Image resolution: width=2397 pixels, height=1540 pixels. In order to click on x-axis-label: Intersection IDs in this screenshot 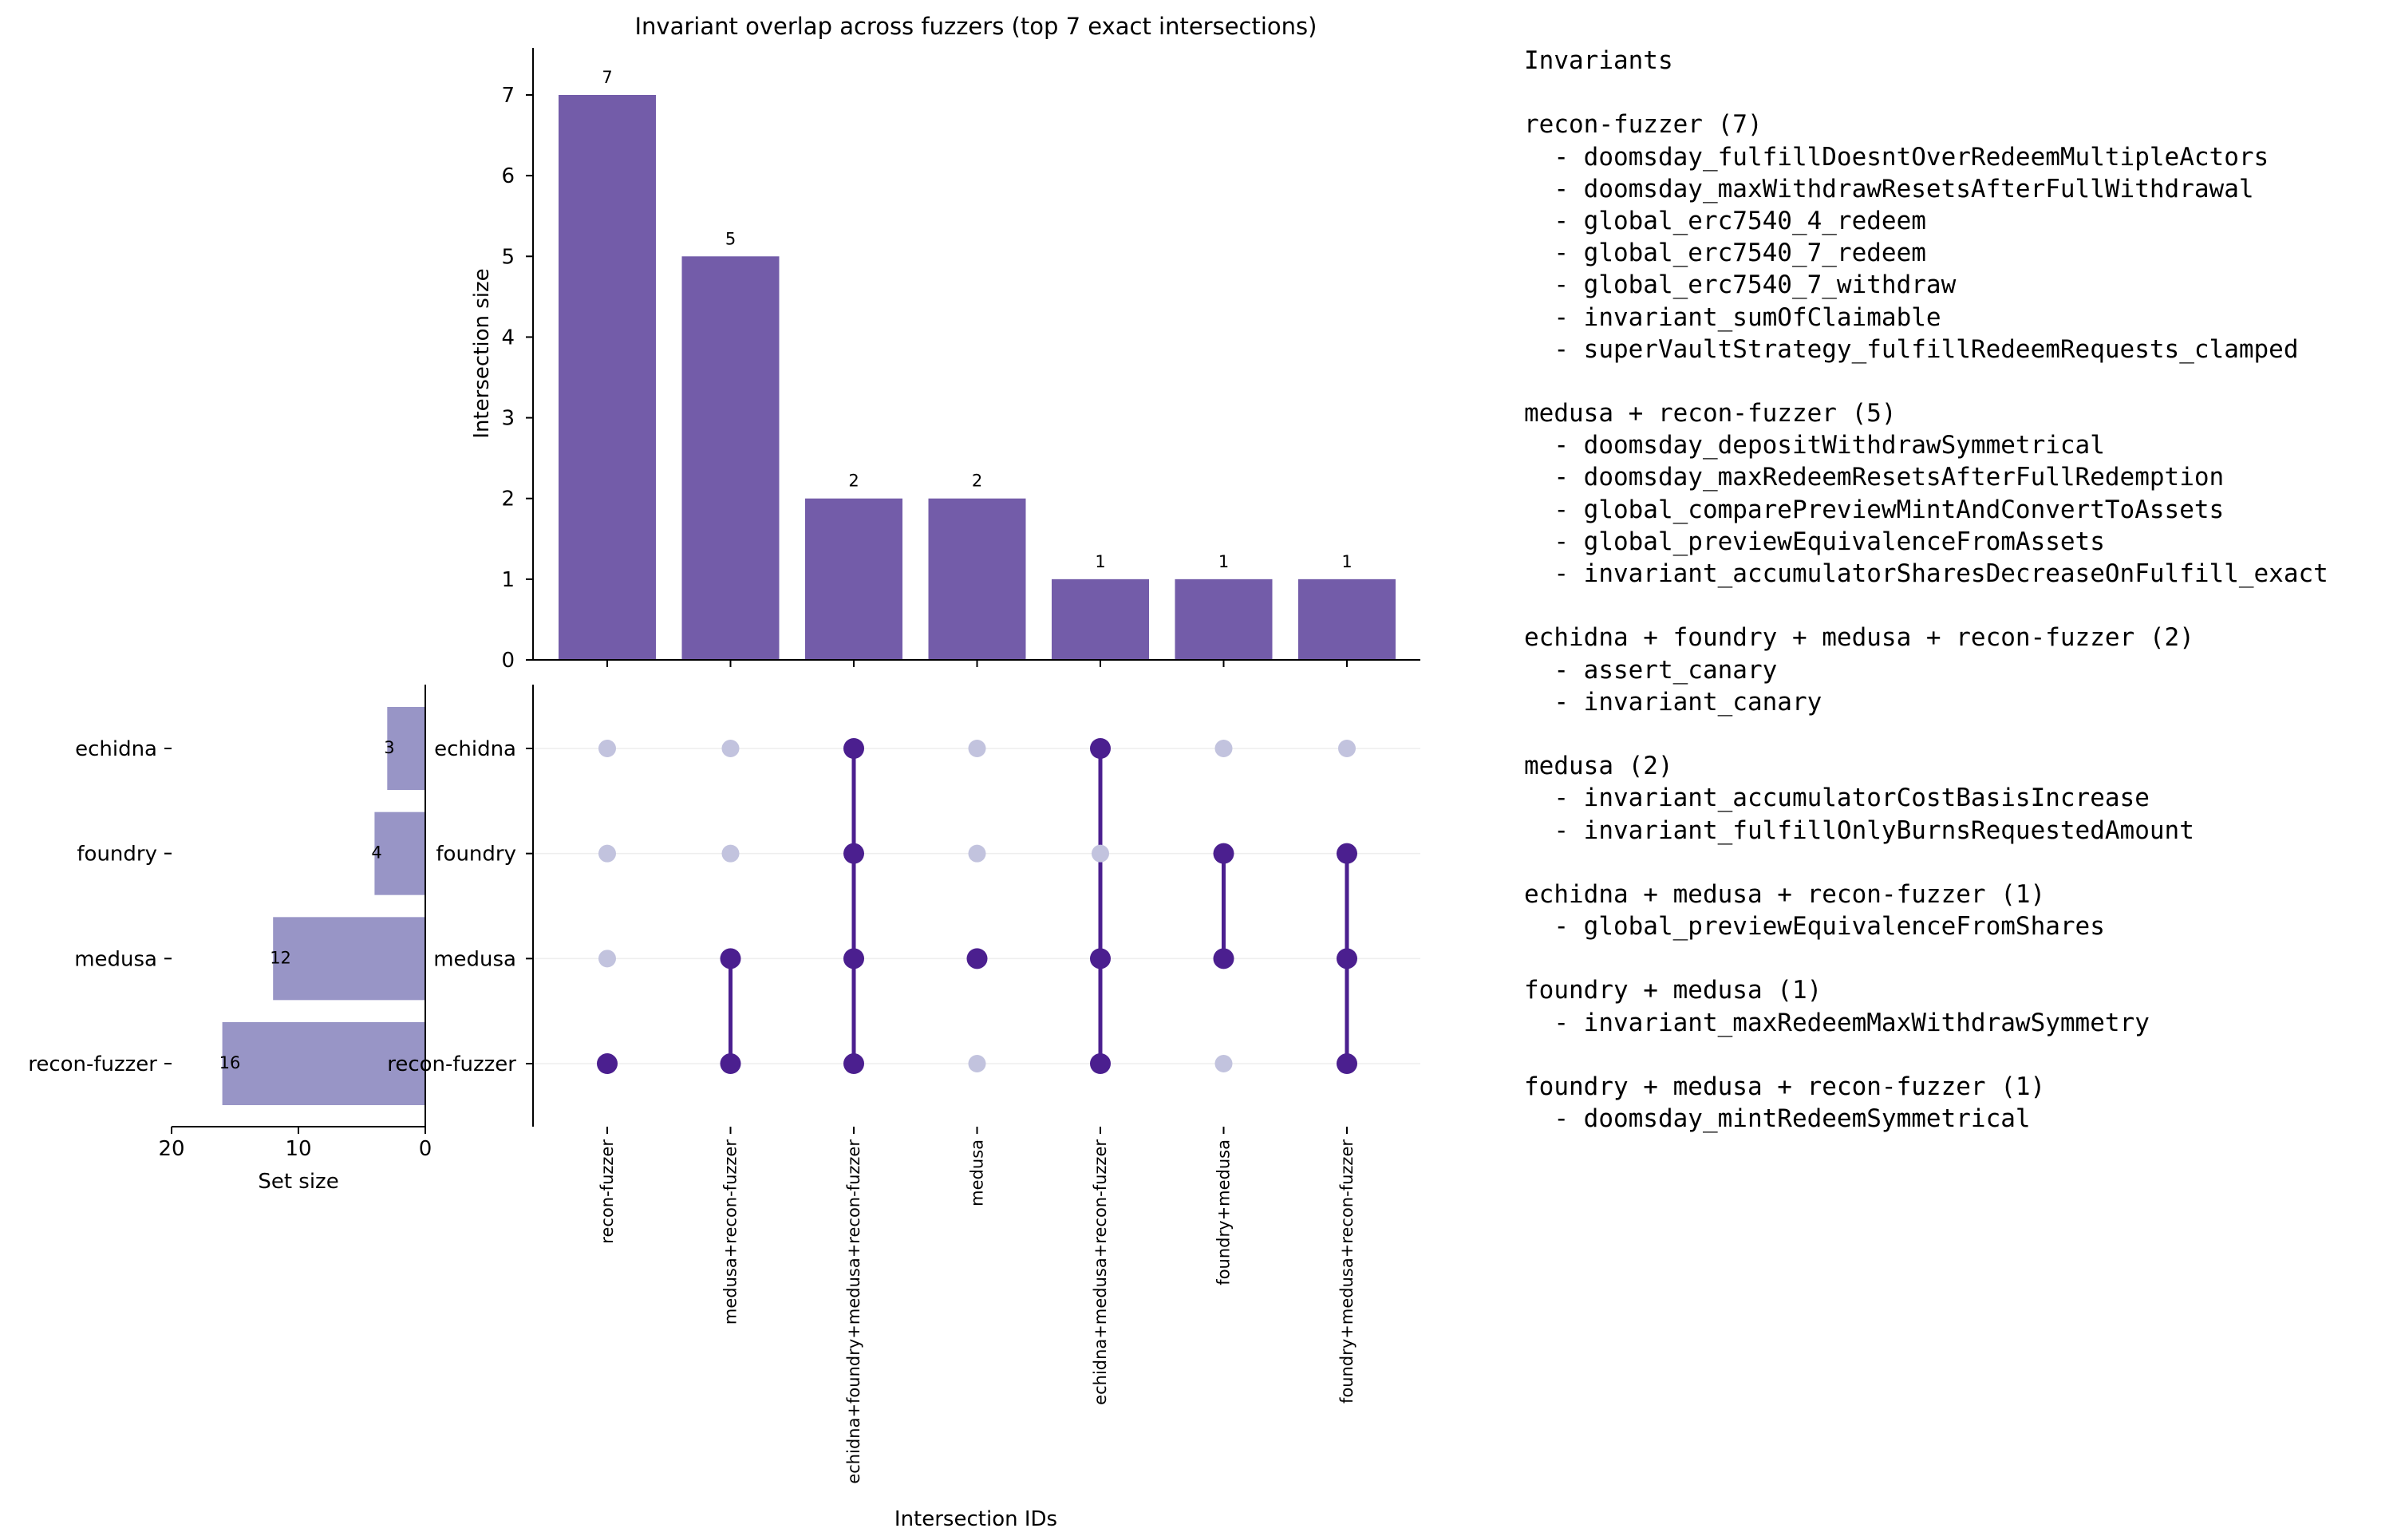, I will do `click(975, 1519)`.